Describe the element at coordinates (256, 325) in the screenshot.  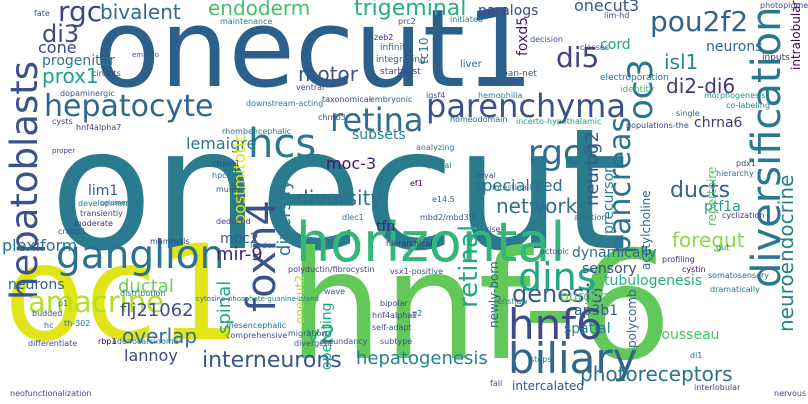
I see `word-mesencephalic: mesencephalic` at that location.